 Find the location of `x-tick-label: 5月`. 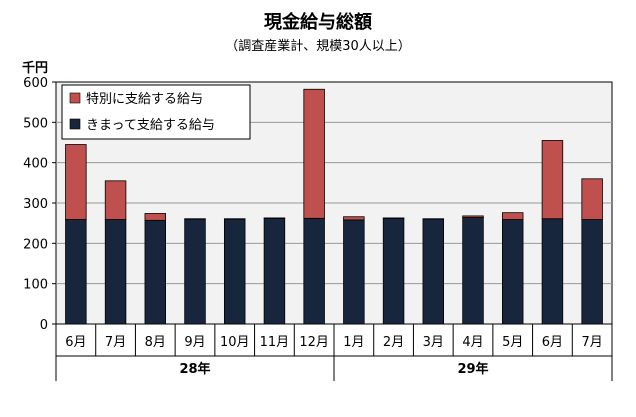

x-tick-label: 5月 is located at coordinates (512, 342).